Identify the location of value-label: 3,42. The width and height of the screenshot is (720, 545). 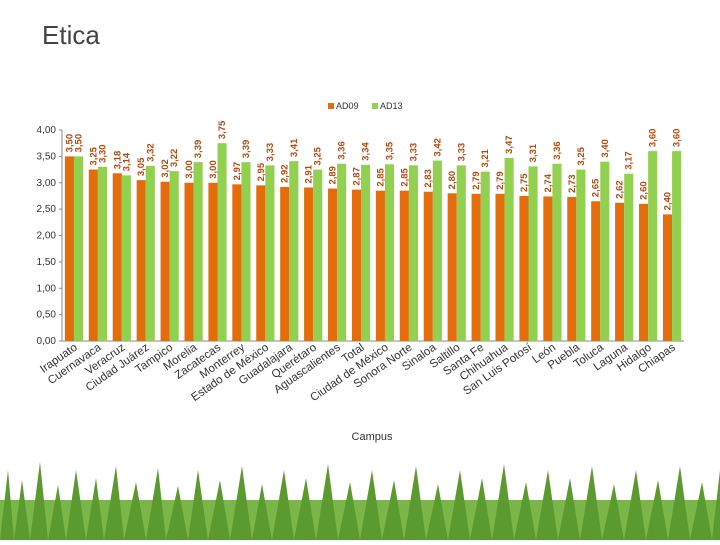
(437, 147).